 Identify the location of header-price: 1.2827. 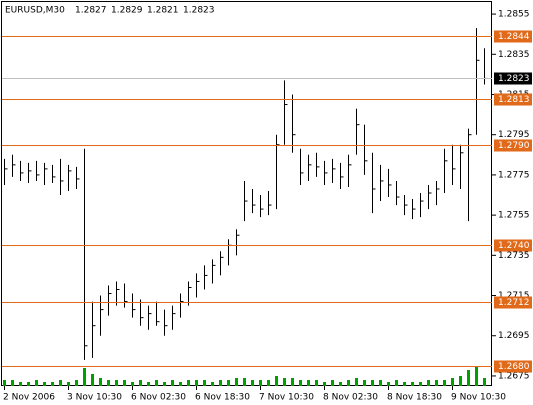
(91, 11).